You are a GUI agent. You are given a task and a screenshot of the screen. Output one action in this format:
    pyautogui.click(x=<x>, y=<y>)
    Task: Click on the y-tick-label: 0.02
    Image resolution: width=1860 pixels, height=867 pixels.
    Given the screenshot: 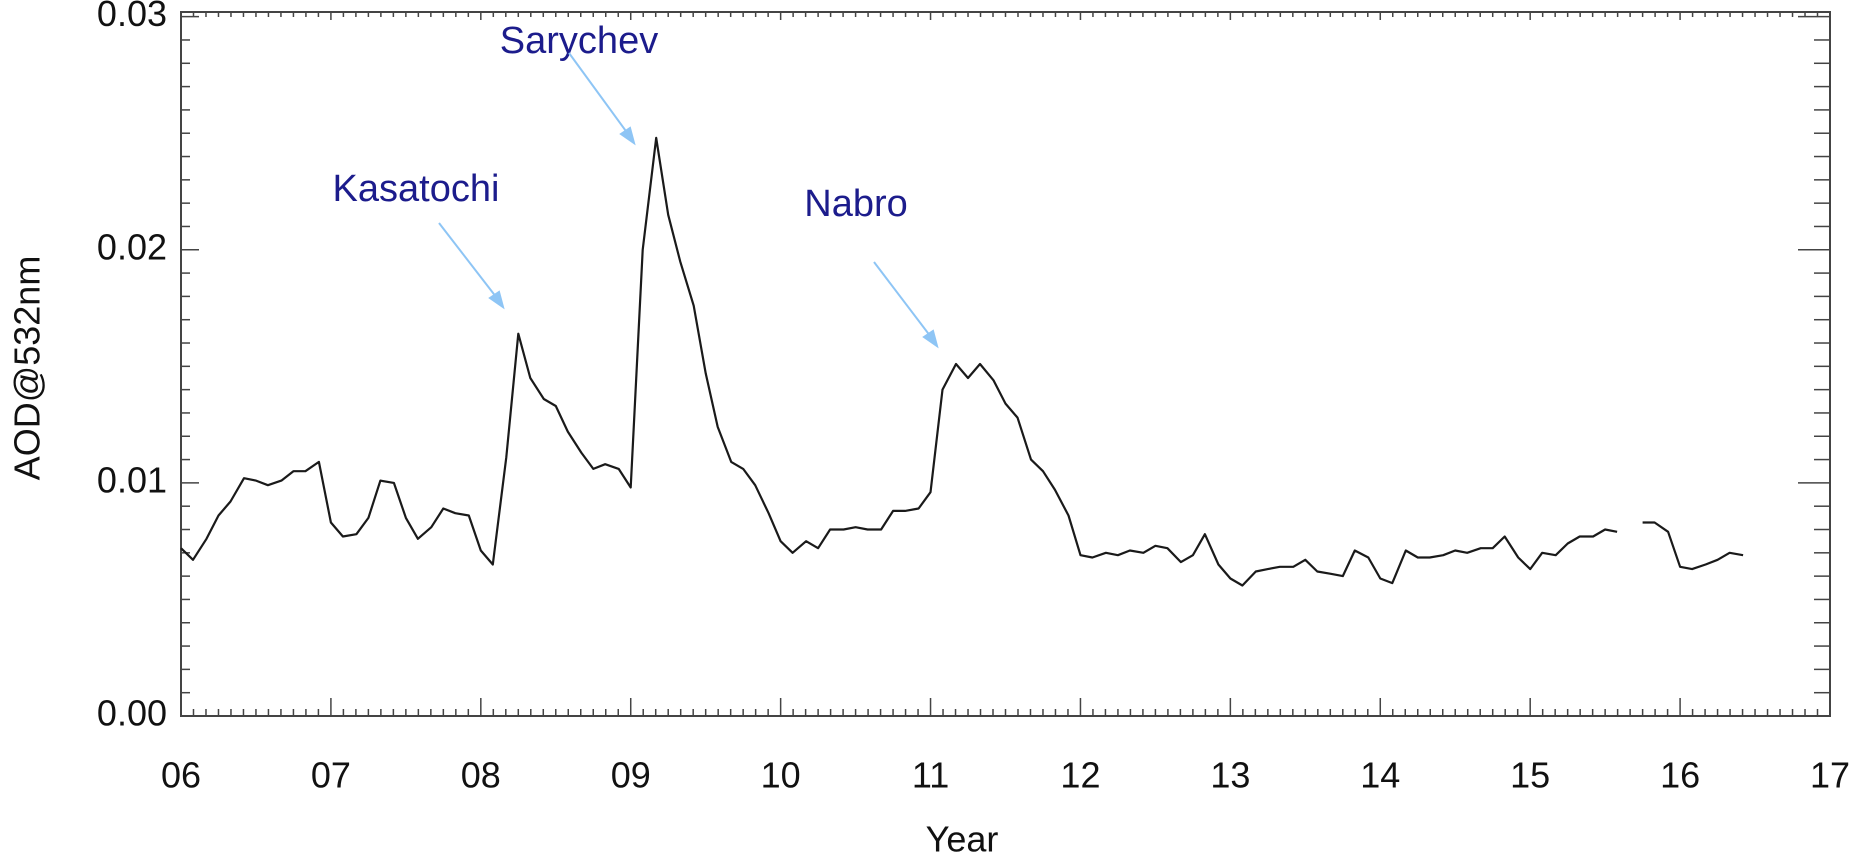 What is the action you would take?
    pyautogui.click(x=132, y=246)
    